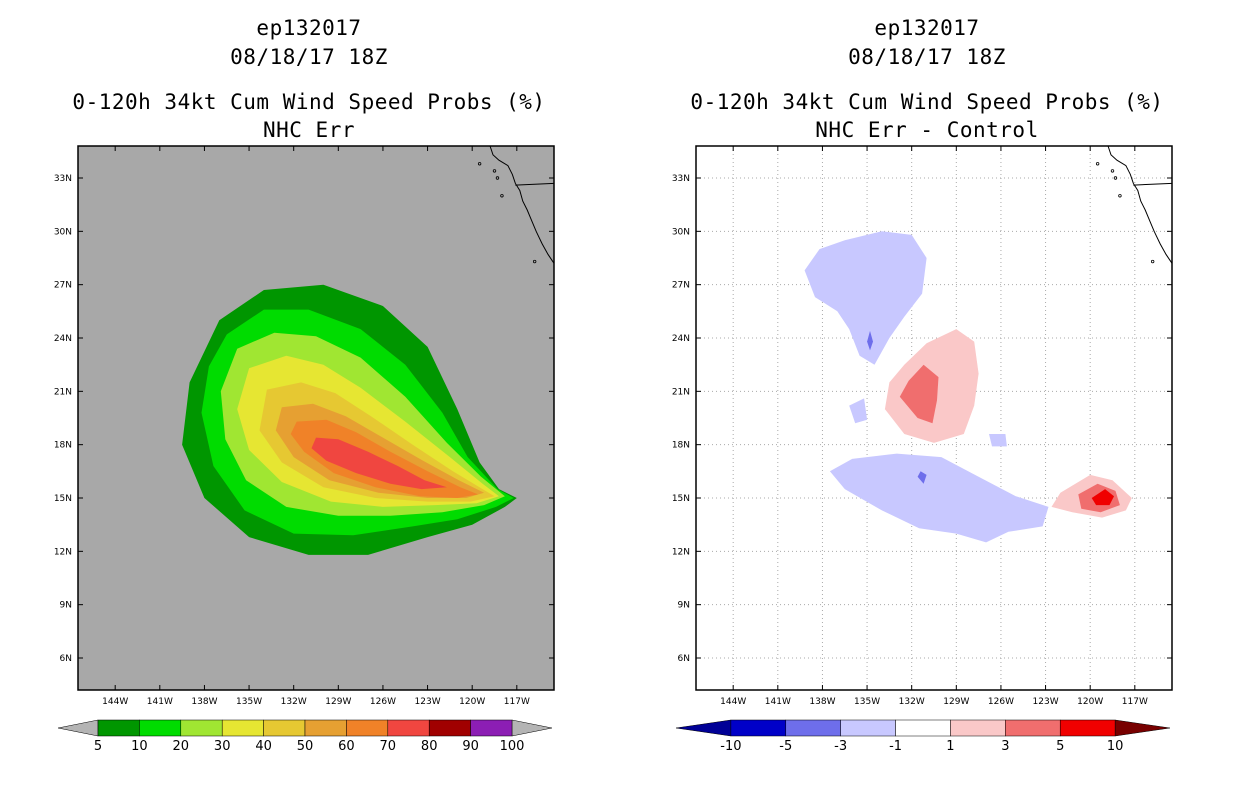  What do you see at coordinates (470, 746) in the screenshot?
I see `colorbar-label: 90` at bounding box center [470, 746].